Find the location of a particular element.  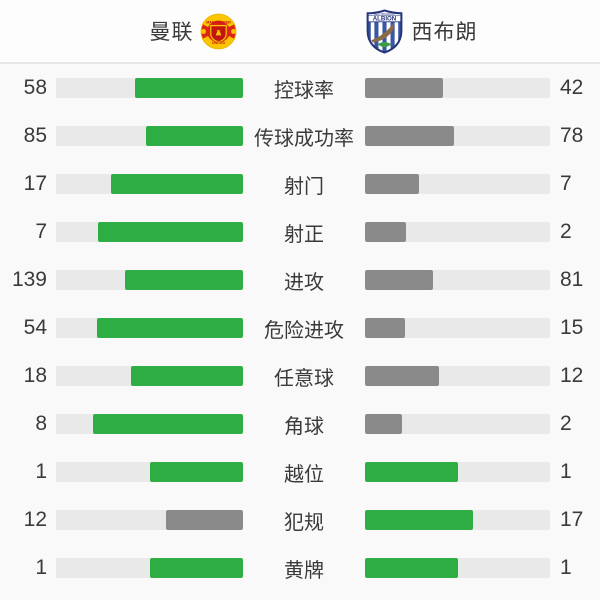

away-team-name: 西布朗 is located at coordinates (444, 32).